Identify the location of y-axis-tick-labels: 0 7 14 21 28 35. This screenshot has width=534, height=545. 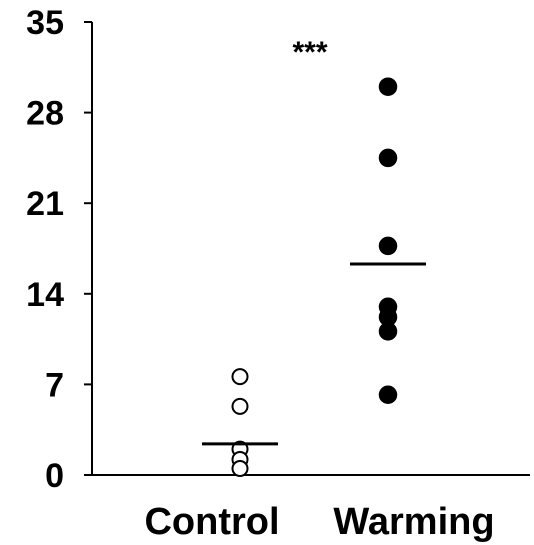
(45, 249).